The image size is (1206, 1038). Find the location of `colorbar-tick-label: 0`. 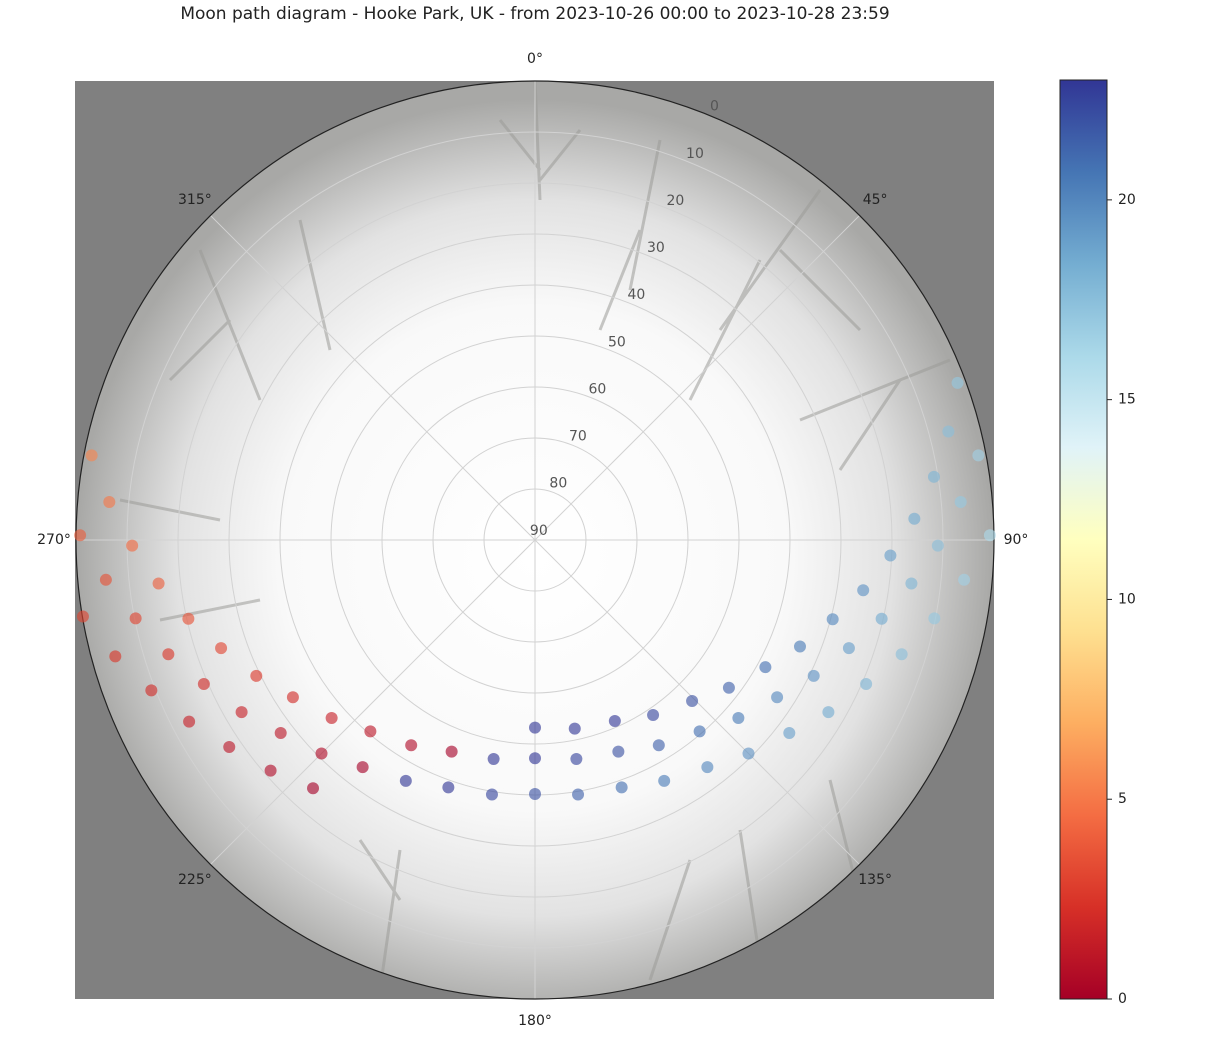

colorbar-tick-label: 0 is located at coordinates (1122, 999).